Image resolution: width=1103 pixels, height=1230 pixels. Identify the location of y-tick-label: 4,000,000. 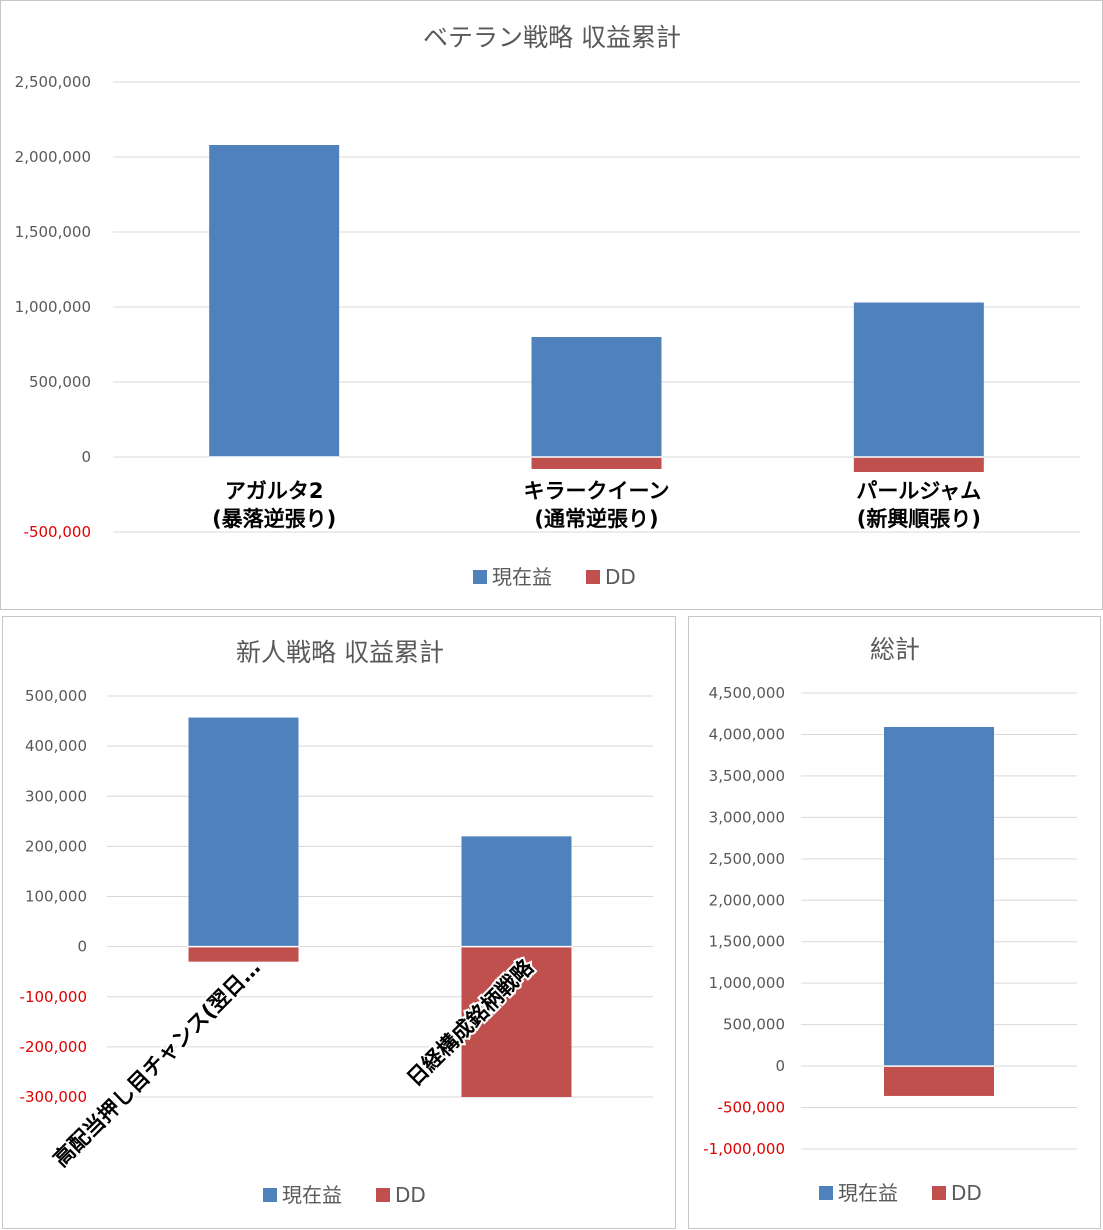
(747, 734).